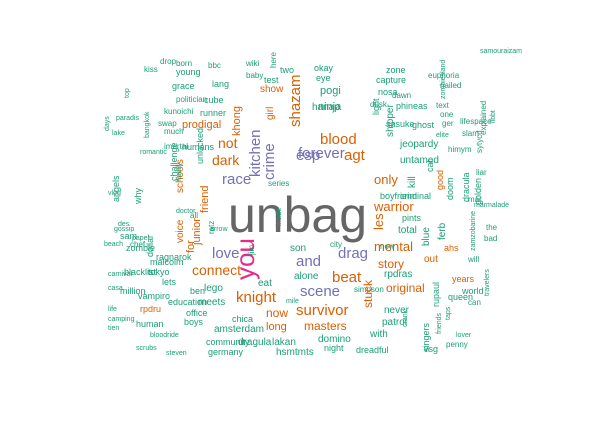 The height and width of the screenshot is (428, 600). Describe the element at coordinates (470, 133) in the screenshot. I see `word-slam: slam` at that location.